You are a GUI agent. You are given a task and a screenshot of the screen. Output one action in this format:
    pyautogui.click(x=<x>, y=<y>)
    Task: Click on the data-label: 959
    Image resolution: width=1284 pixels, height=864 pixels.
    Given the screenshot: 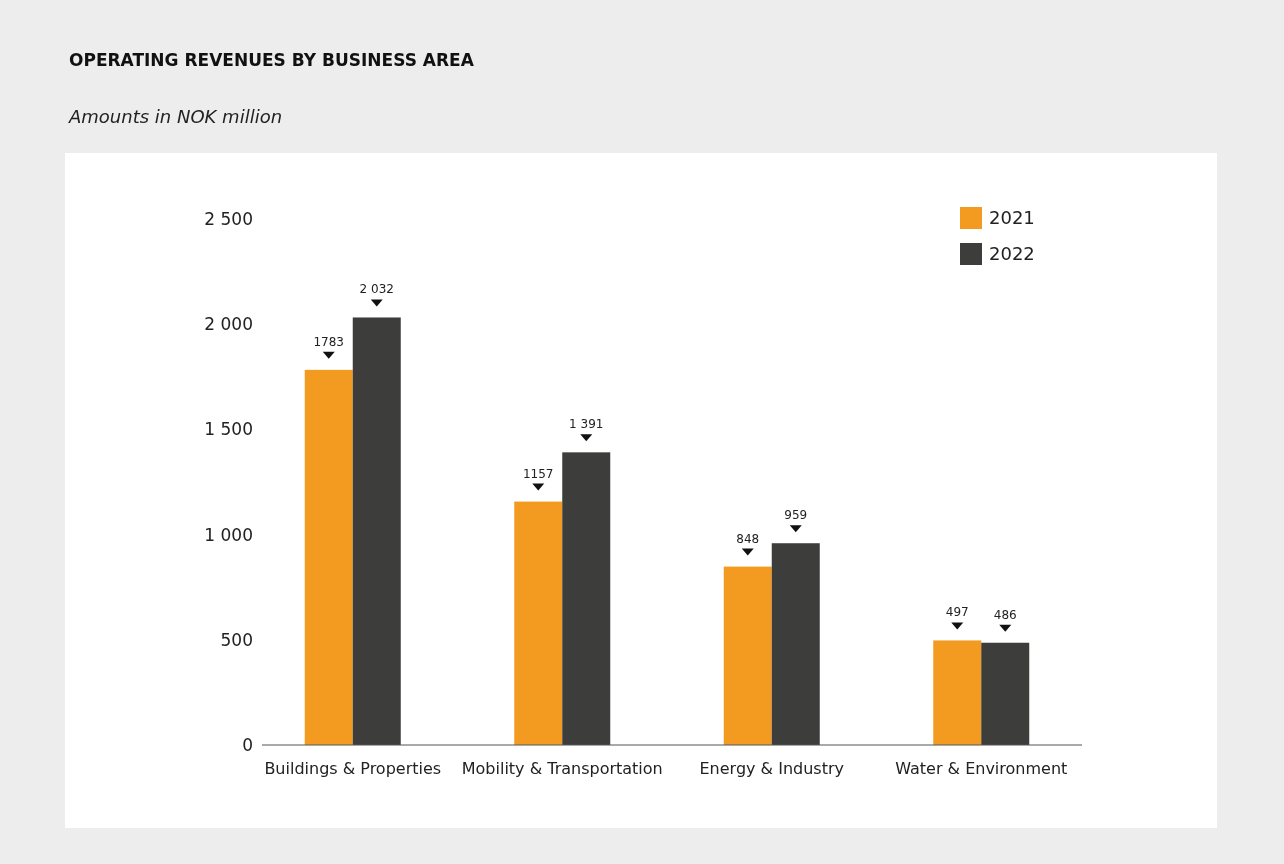 What is the action you would take?
    pyautogui.click(x=796, y=515)
    